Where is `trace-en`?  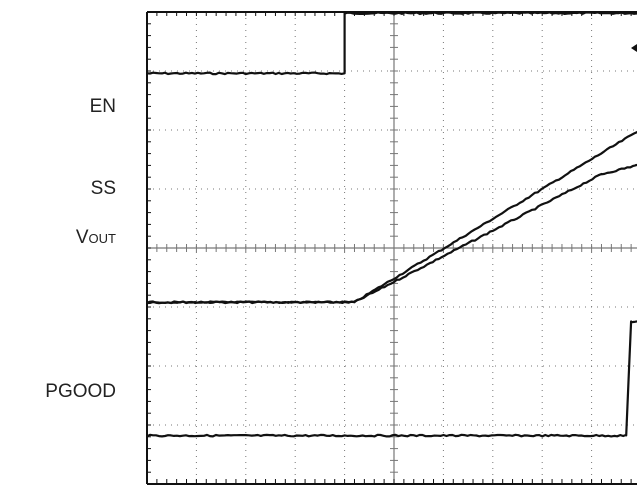
trace-en is located at coordinates (391, 43).